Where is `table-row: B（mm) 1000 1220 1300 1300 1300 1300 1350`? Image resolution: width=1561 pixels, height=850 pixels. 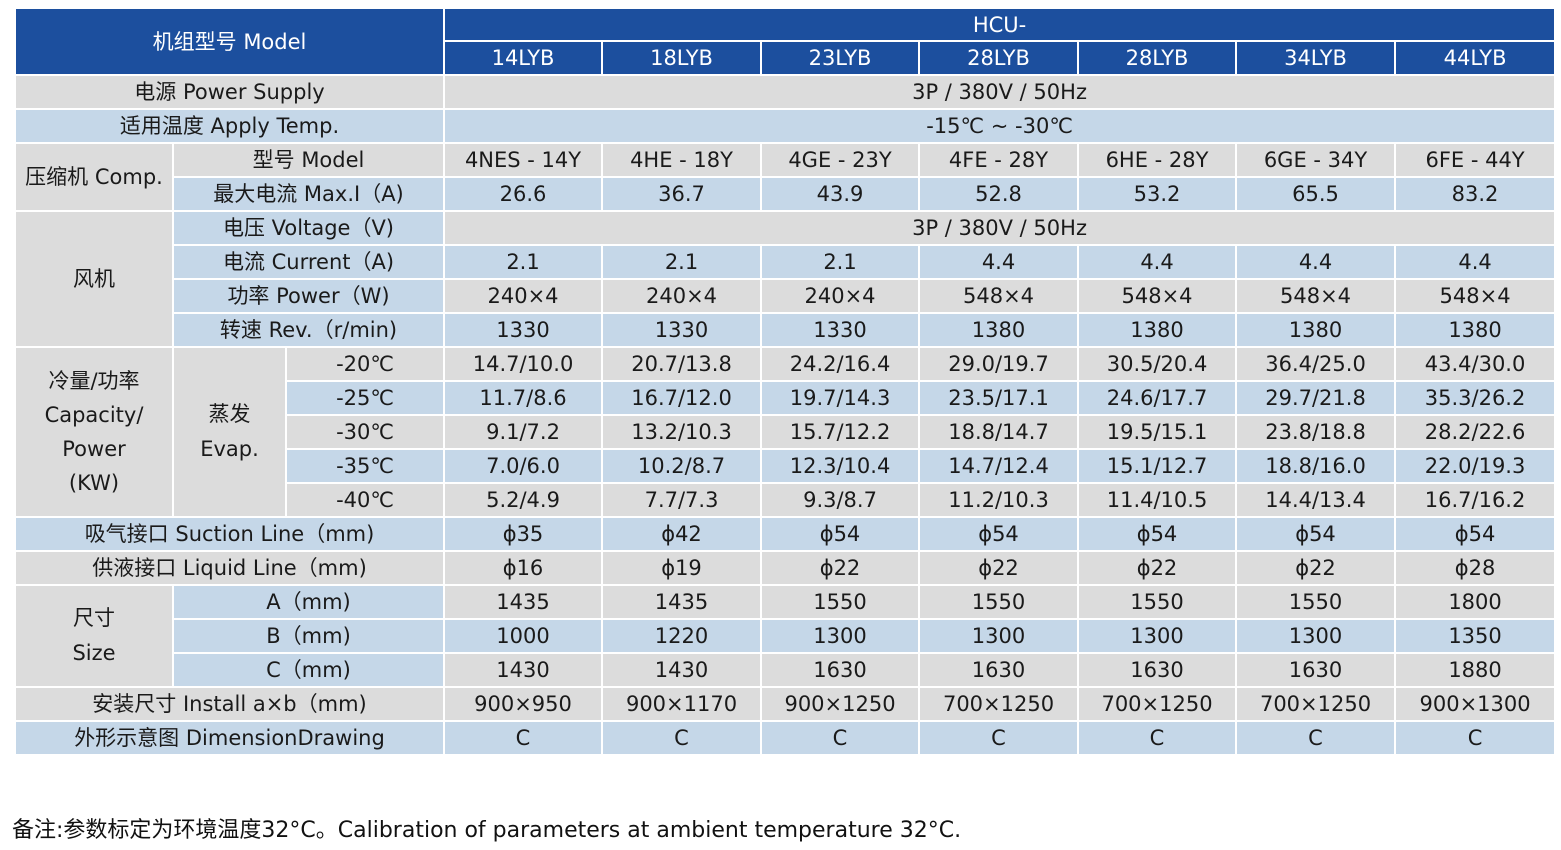 table-row: B（mm) 1000 1220 1300 1300 1300 1300 1350 is located at coordinates (786, 636).